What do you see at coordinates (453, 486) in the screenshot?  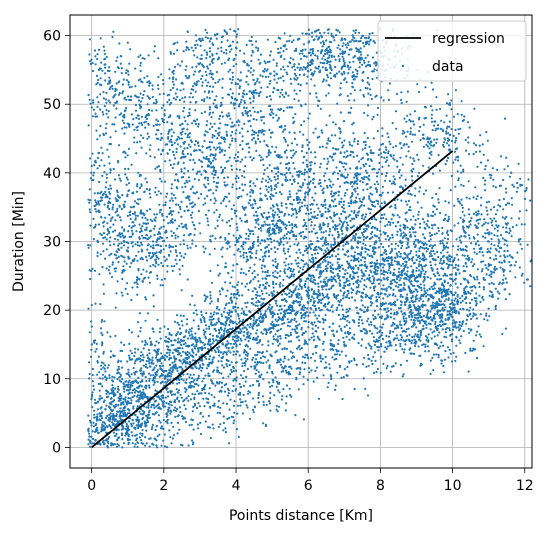 I see `x-tick-label: 10` at bounding box center [453, 486].